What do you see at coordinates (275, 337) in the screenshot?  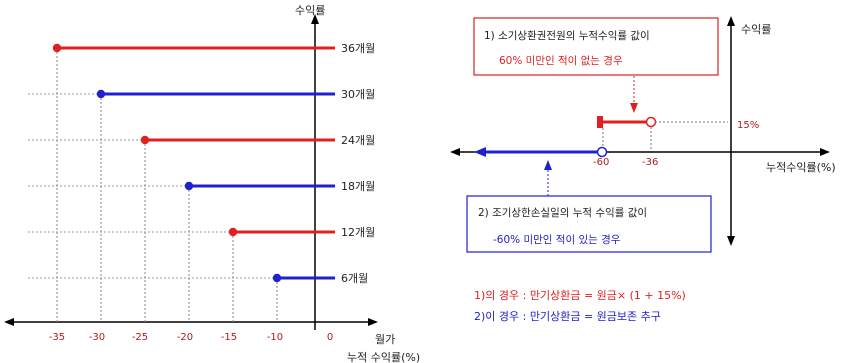 I see `x-tick-label: -10` at bounding box center [275, 337].